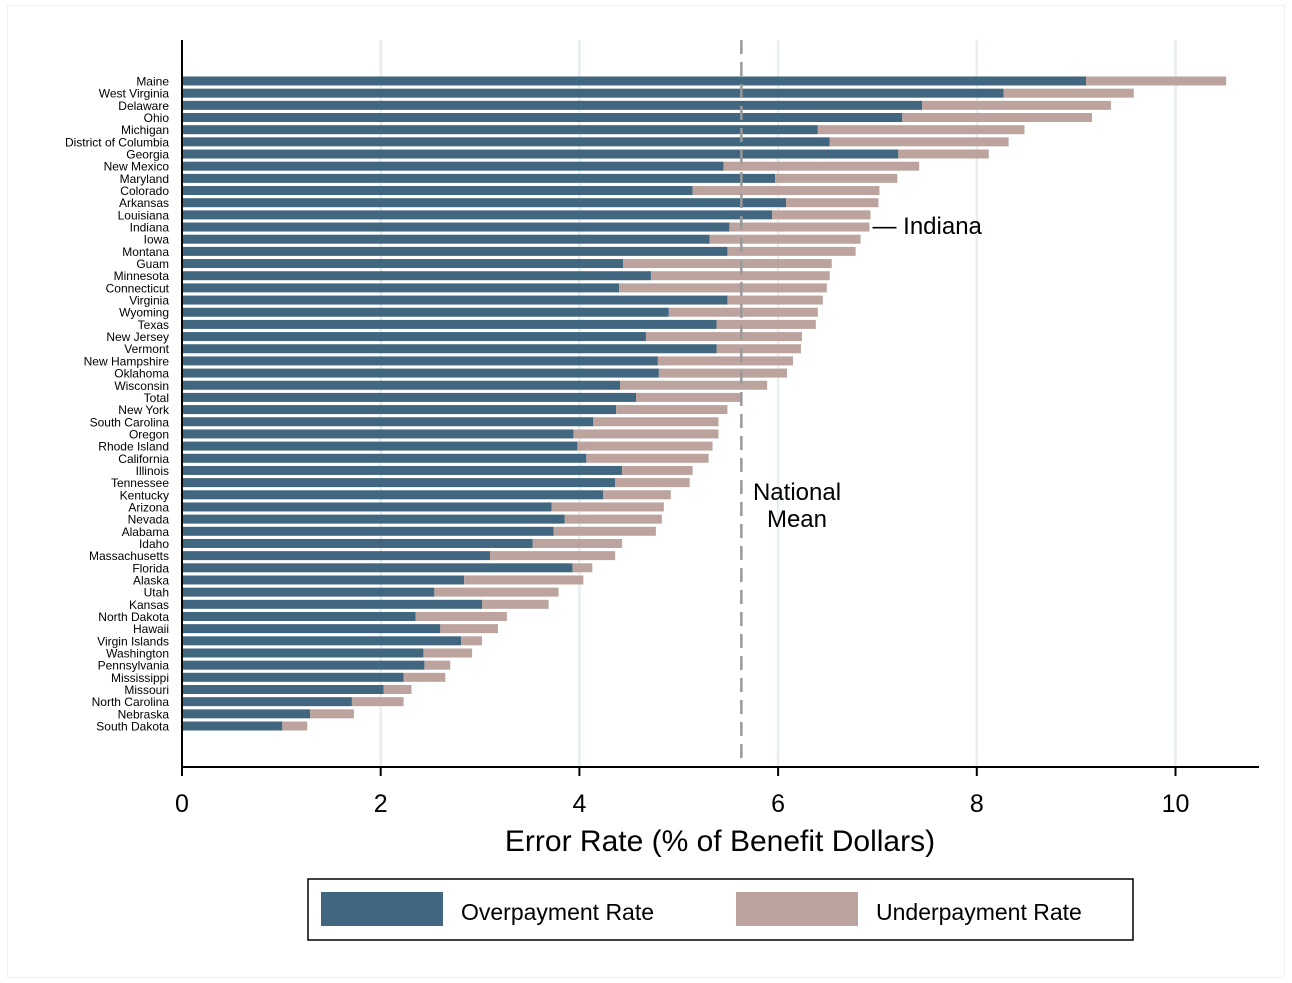  What do you see at coordinates (797, 519) in the screenshot?
I see `national-mean-annotation-line2: Mean` at bounding box center [797, 519].